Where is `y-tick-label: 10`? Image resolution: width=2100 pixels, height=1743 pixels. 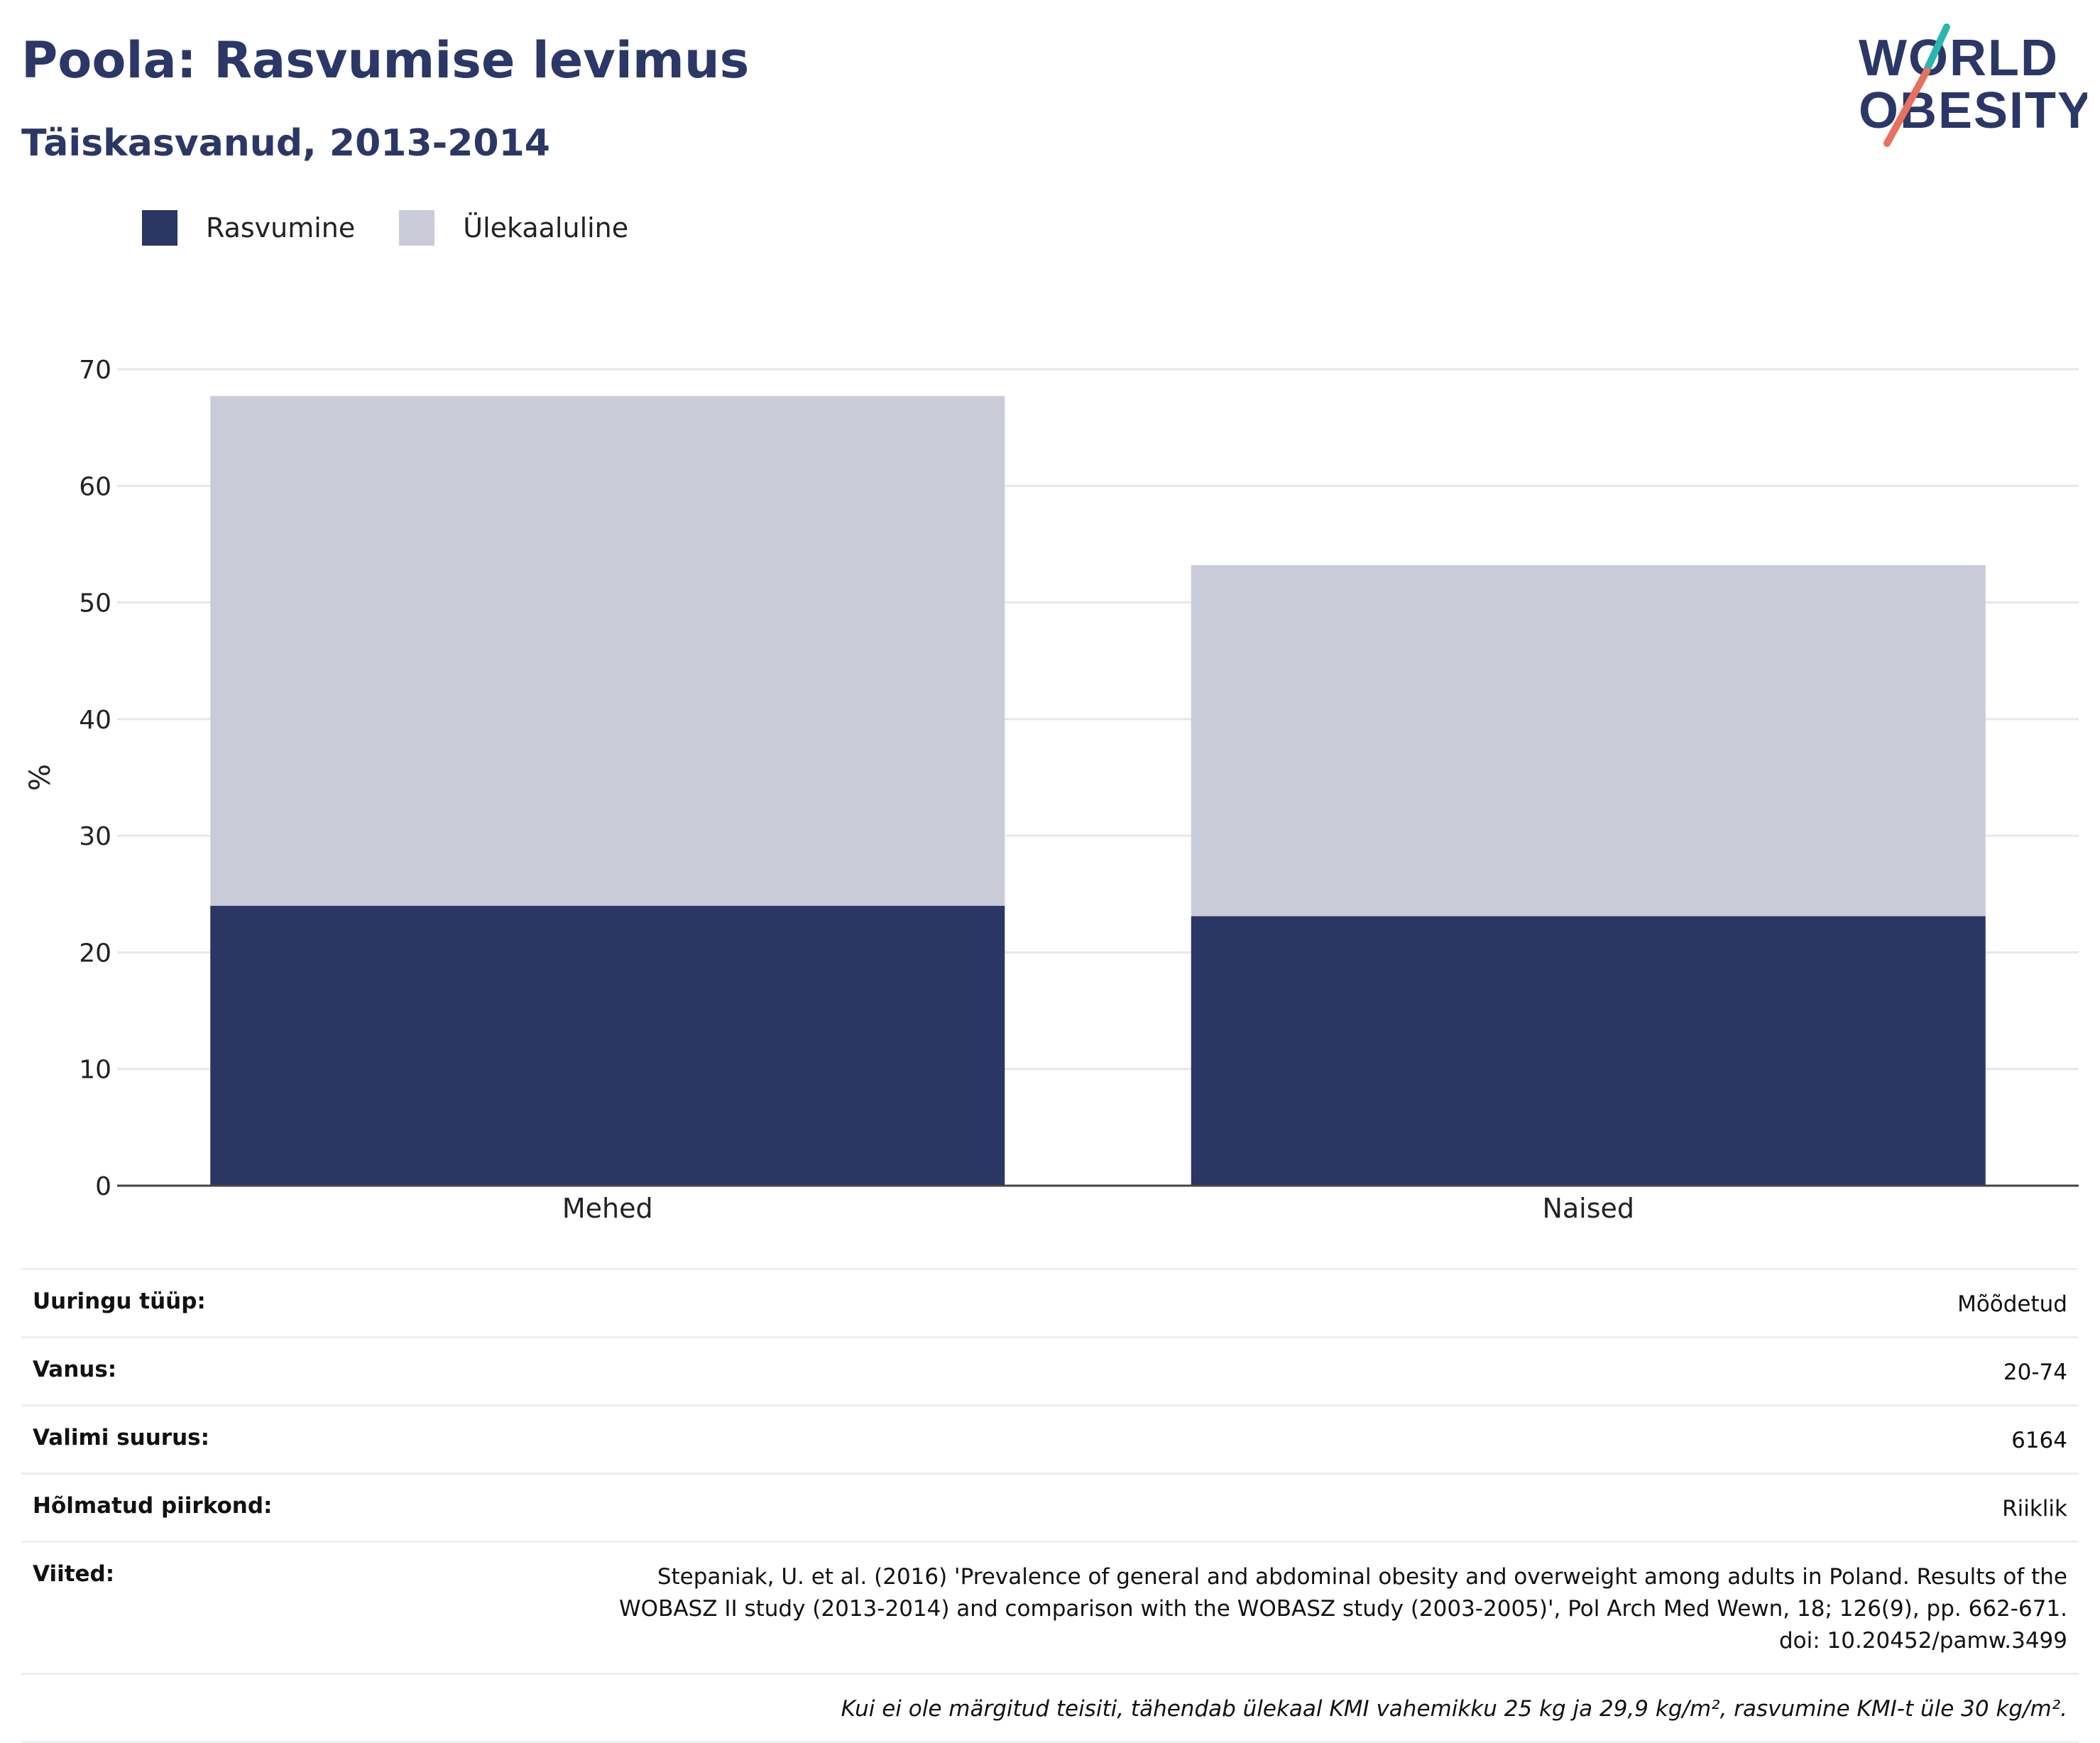
y-tick-label: 10 is located at coordinates (95, 1070).